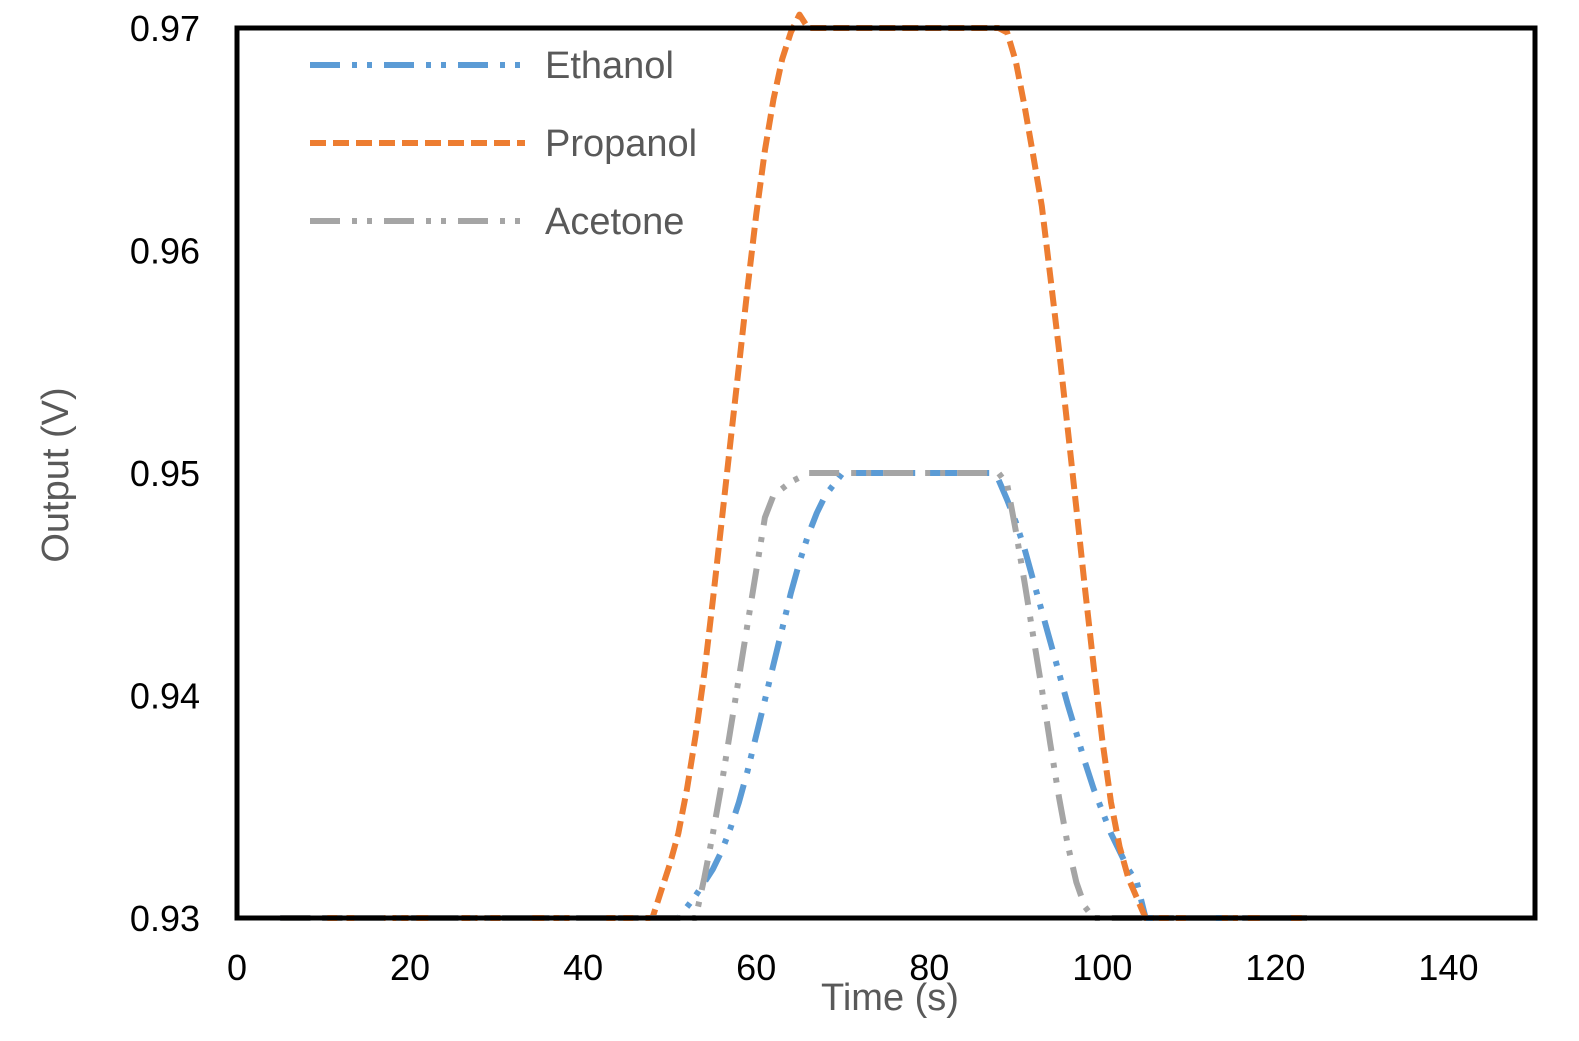 Image resolution: width=1579 pixels, height=1041 pixels. What do you see at coordinates (237, 967) in the screenshot?
I see `x-tick-label: 0` at bounding box center [237, 967].